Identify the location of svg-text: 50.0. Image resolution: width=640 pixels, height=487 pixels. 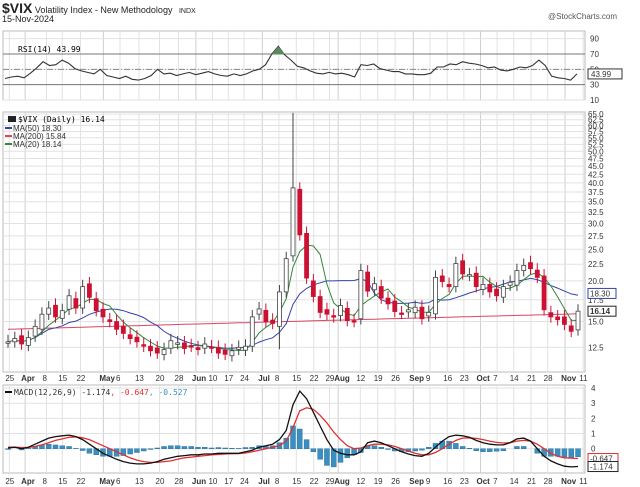
(596, 151).